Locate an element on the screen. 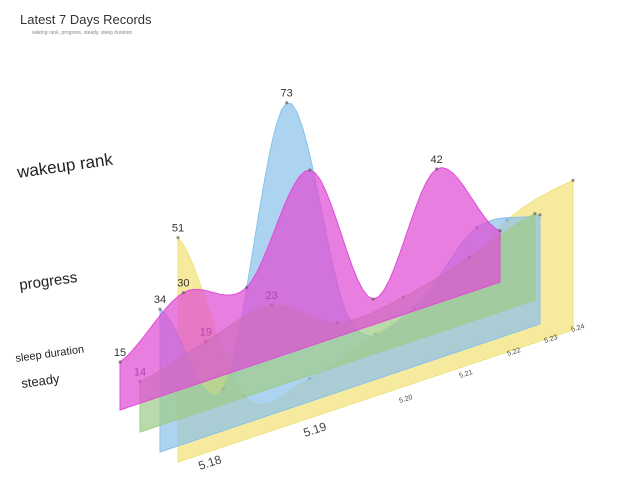 The width and height of the screenshot is (629, 504). value-label-wakeup-rank-0: 51 is located at coordinates (178, 229).